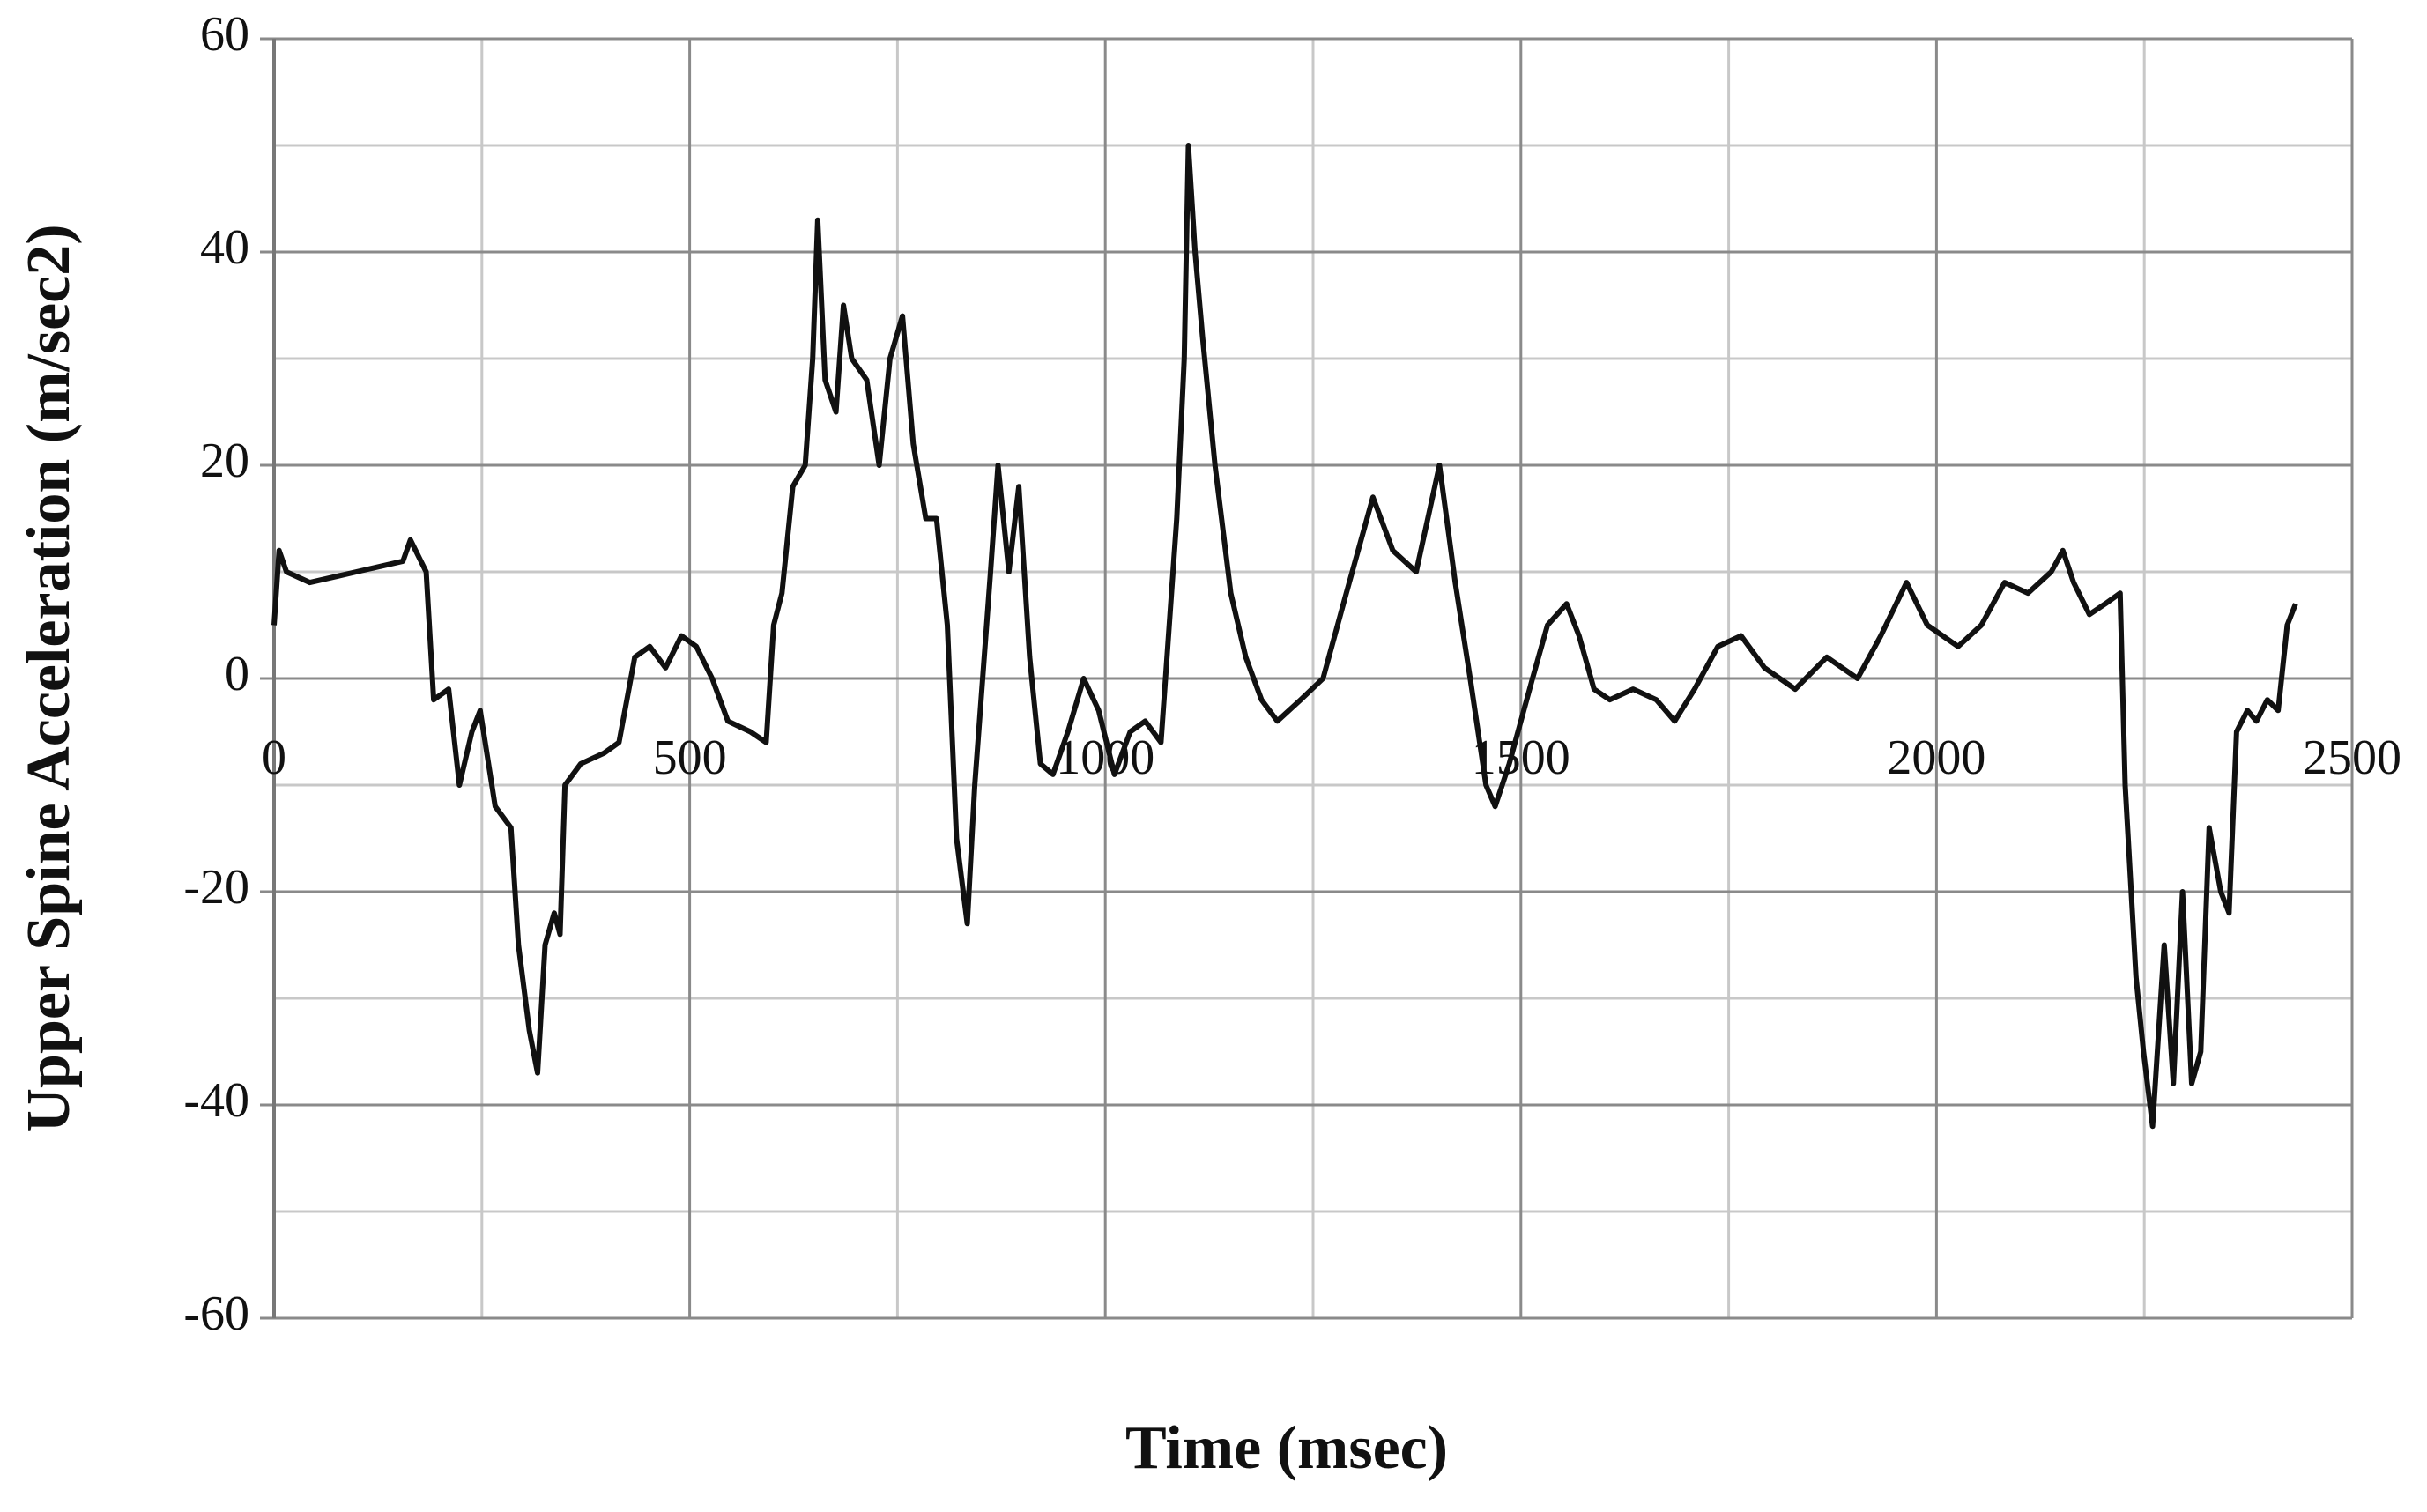  Describe the element at coordinates (1286, 1448) in the screenshot. I see `x-axis-title: Time (msec)` at that location.